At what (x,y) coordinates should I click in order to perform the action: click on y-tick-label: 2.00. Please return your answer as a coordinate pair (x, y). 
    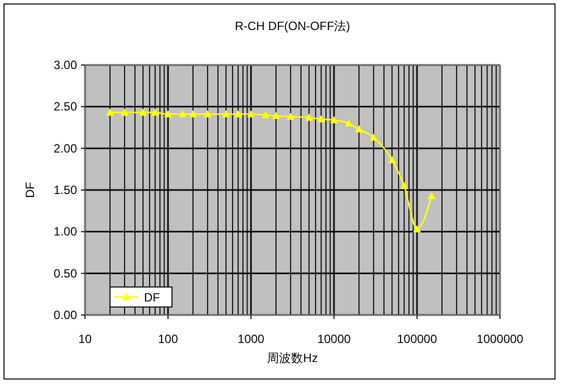
    Looking at the image, I should click on (66, 148).